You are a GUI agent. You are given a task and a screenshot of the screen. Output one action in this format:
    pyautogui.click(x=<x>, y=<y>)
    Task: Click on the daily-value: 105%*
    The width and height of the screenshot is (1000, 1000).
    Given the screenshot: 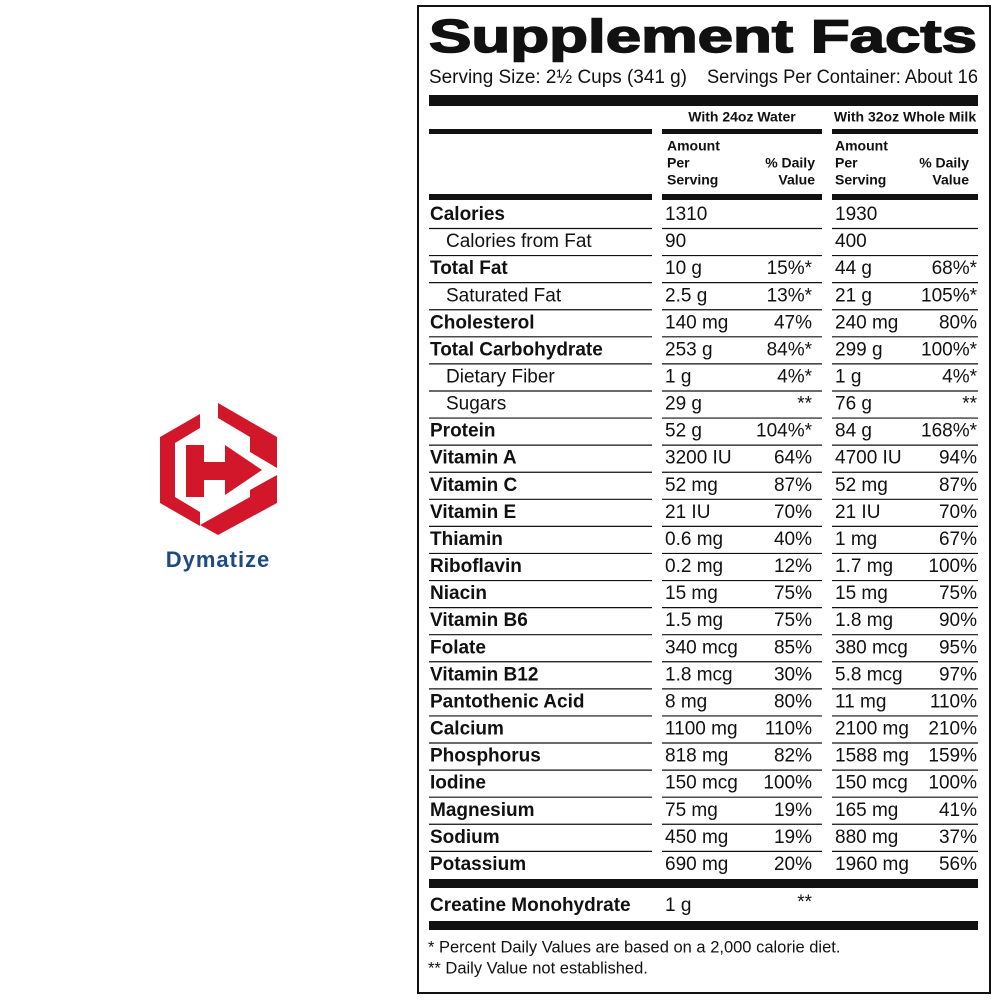 What is the action you would take?
    pyautogui.click(x=949, y=295)
    